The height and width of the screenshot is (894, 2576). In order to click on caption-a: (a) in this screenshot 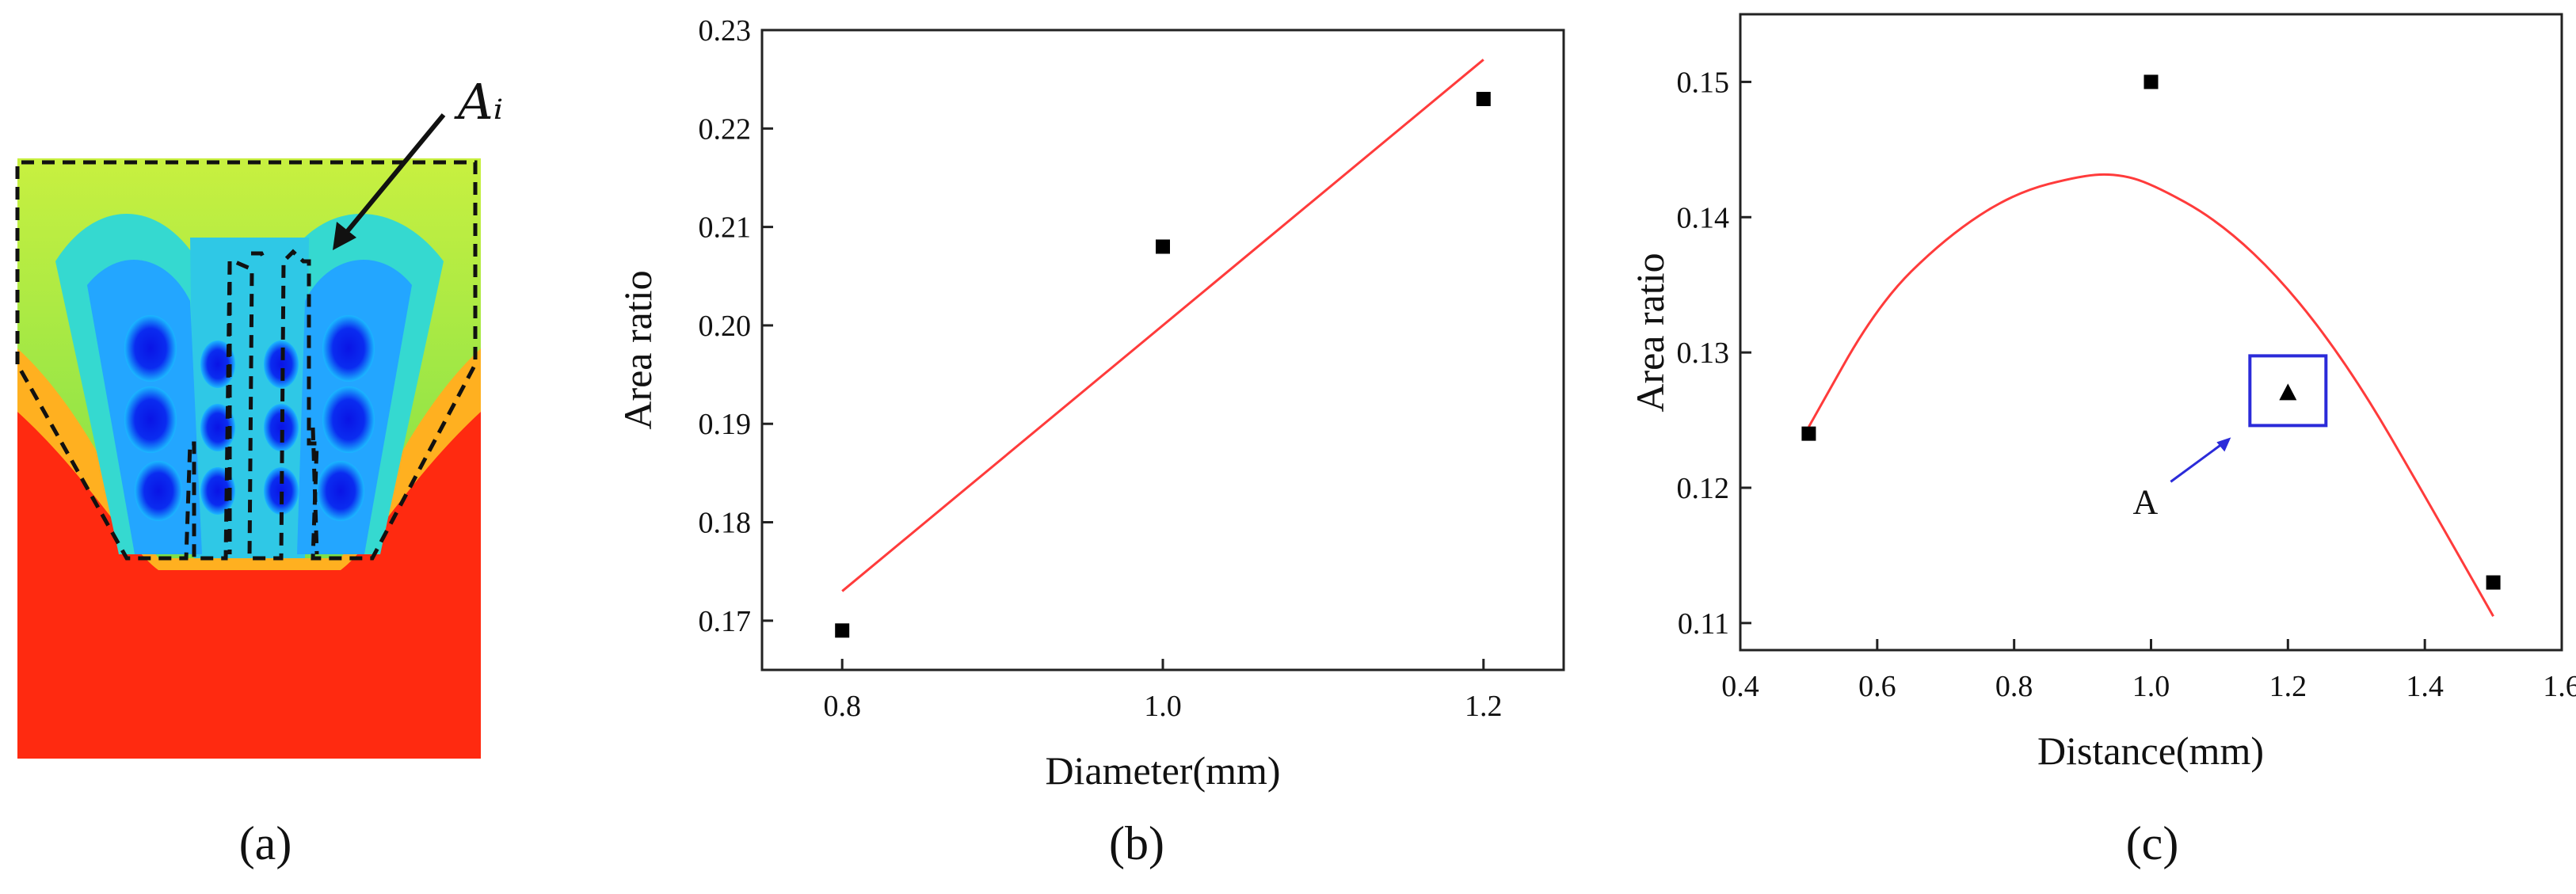, I will do `click(266, 843)`.